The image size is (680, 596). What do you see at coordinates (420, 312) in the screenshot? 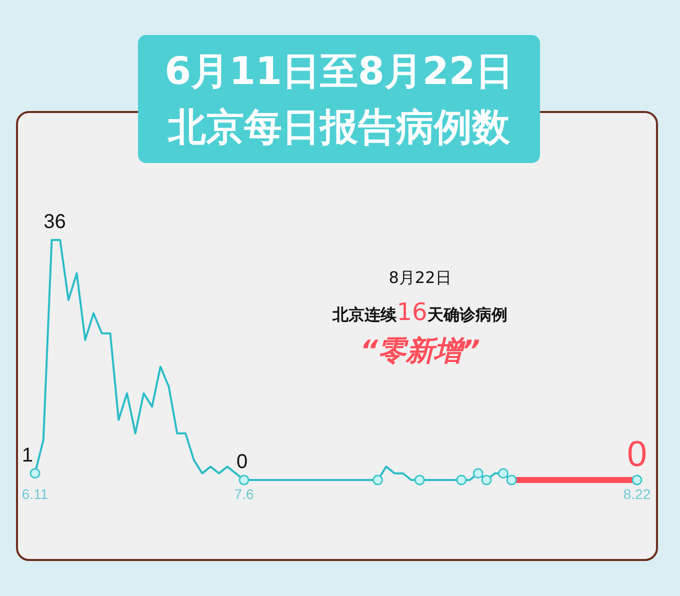
I see `annotation: 北京连续16天确诊病例` at bounding box center [420, 312].